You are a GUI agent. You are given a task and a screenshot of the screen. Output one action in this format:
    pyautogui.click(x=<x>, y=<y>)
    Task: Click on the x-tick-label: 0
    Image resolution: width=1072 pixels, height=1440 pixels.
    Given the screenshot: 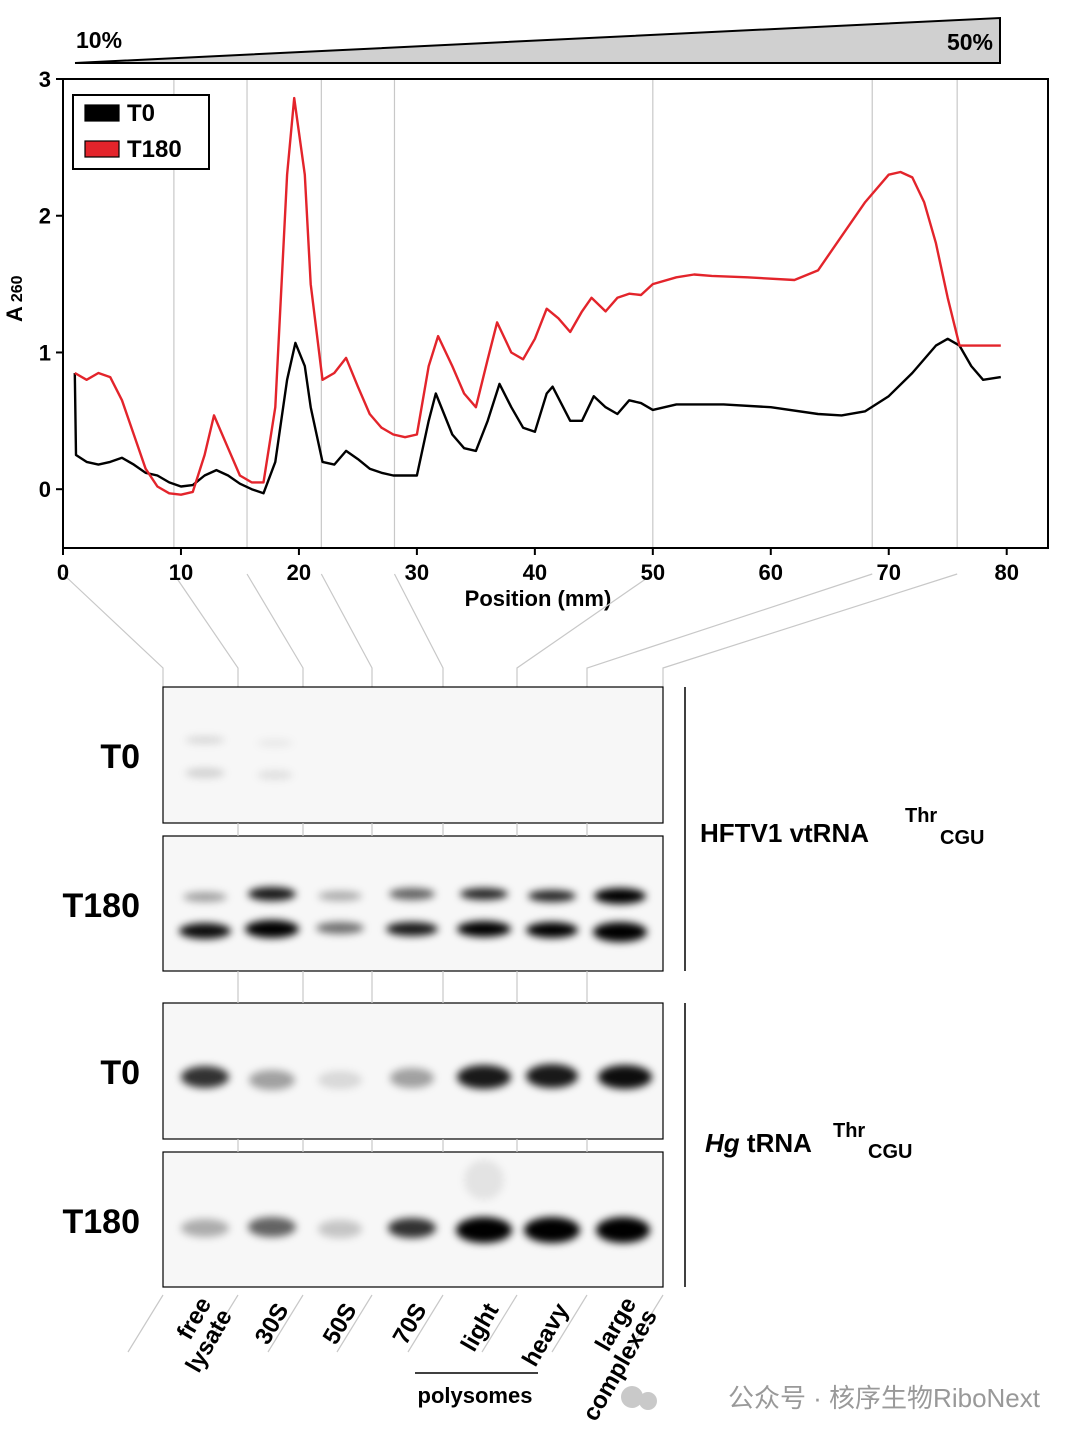 What is the action you would take?
    pyautogui.click(x=63, y=572)
    